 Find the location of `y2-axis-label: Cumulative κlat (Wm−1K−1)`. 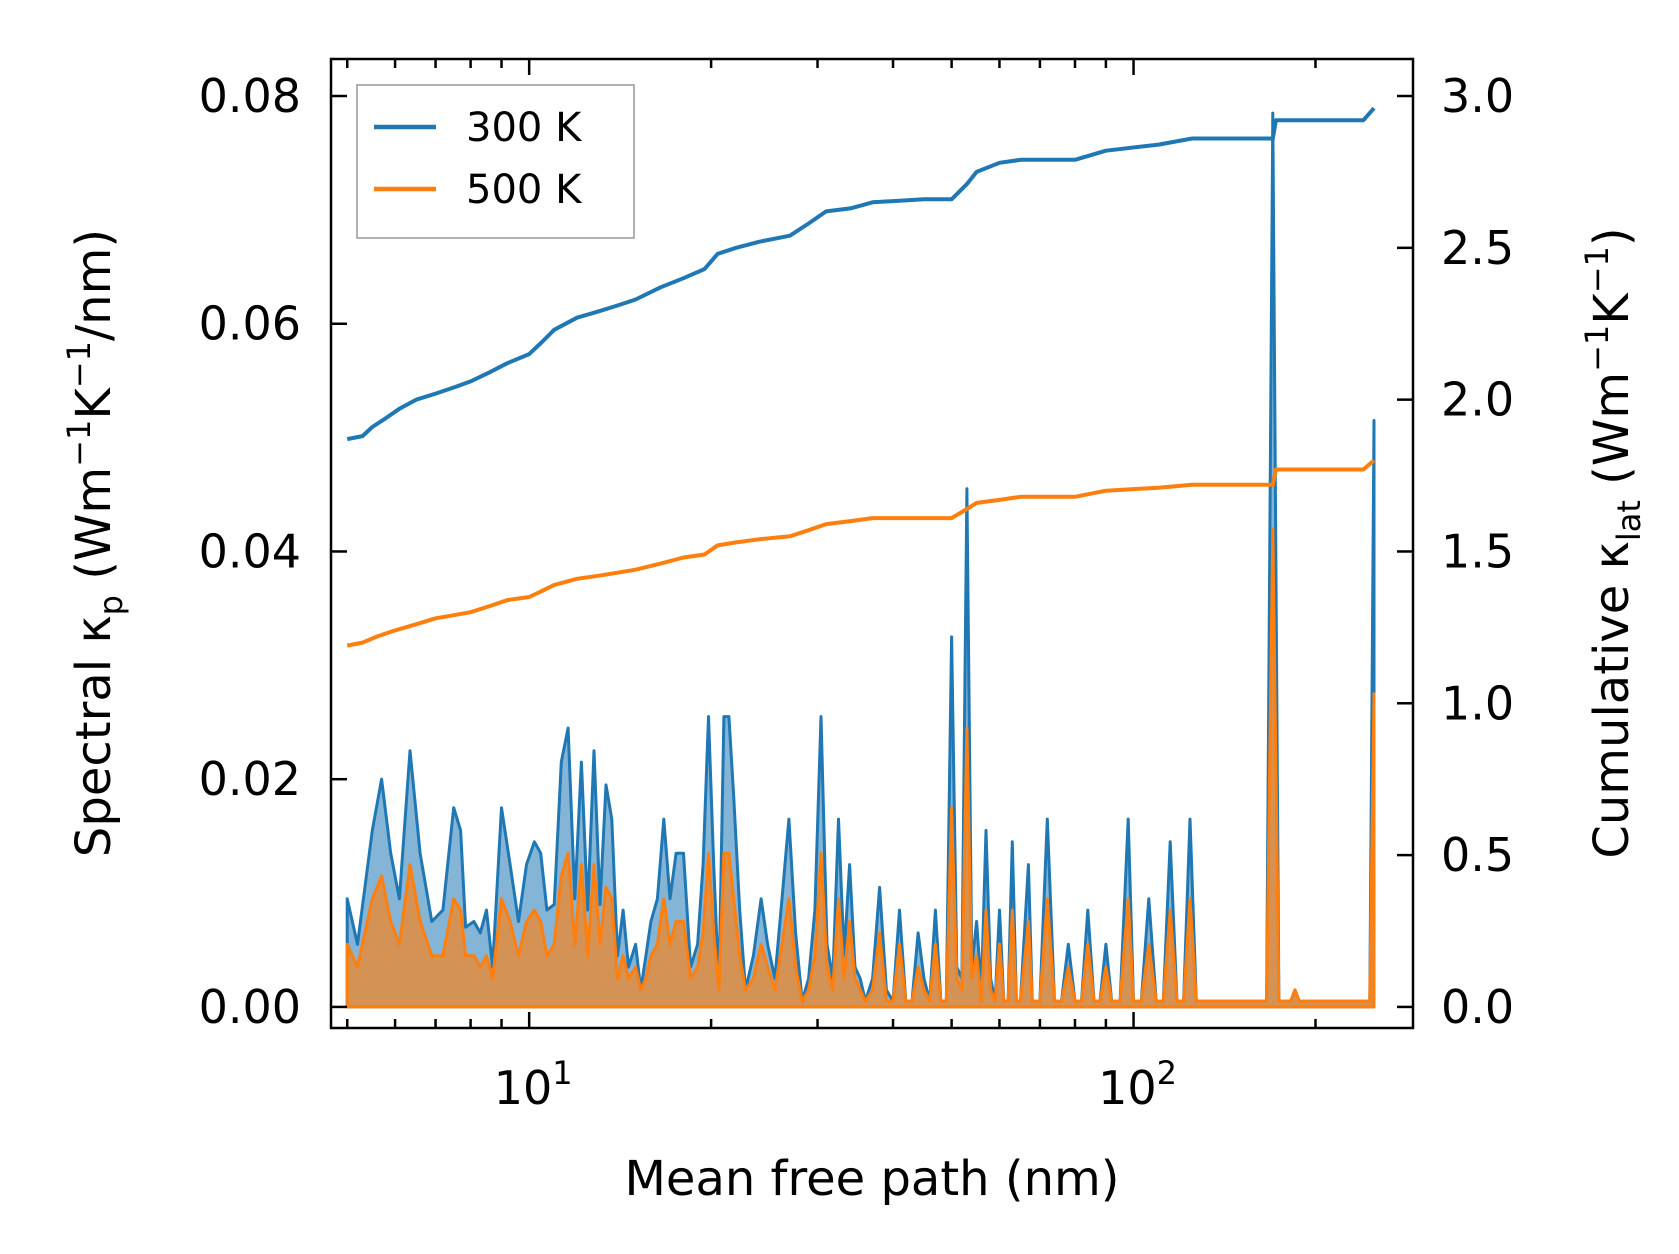

y2-axis-label: Cumulative κlat (Wm−1K−1) is located at coordinates (1613, 542).